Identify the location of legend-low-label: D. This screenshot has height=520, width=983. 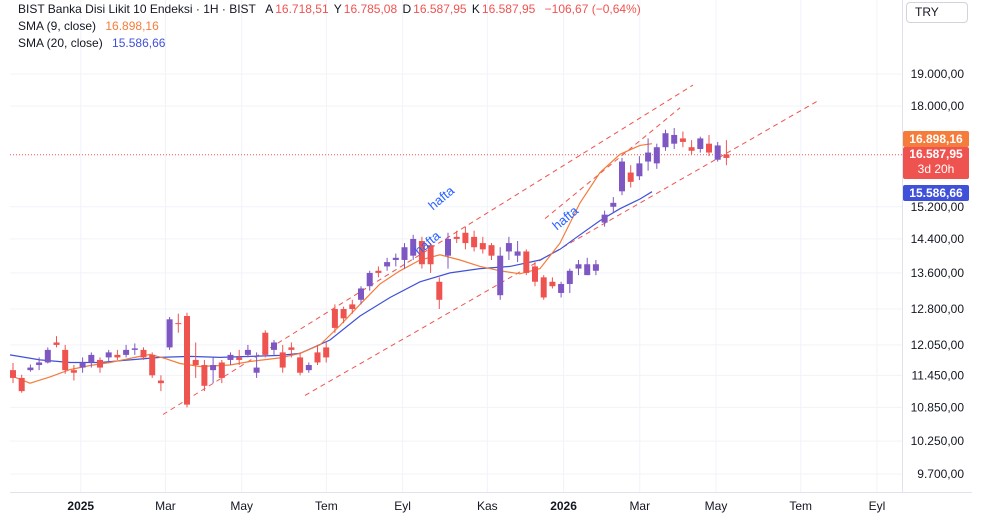
(407, 9).